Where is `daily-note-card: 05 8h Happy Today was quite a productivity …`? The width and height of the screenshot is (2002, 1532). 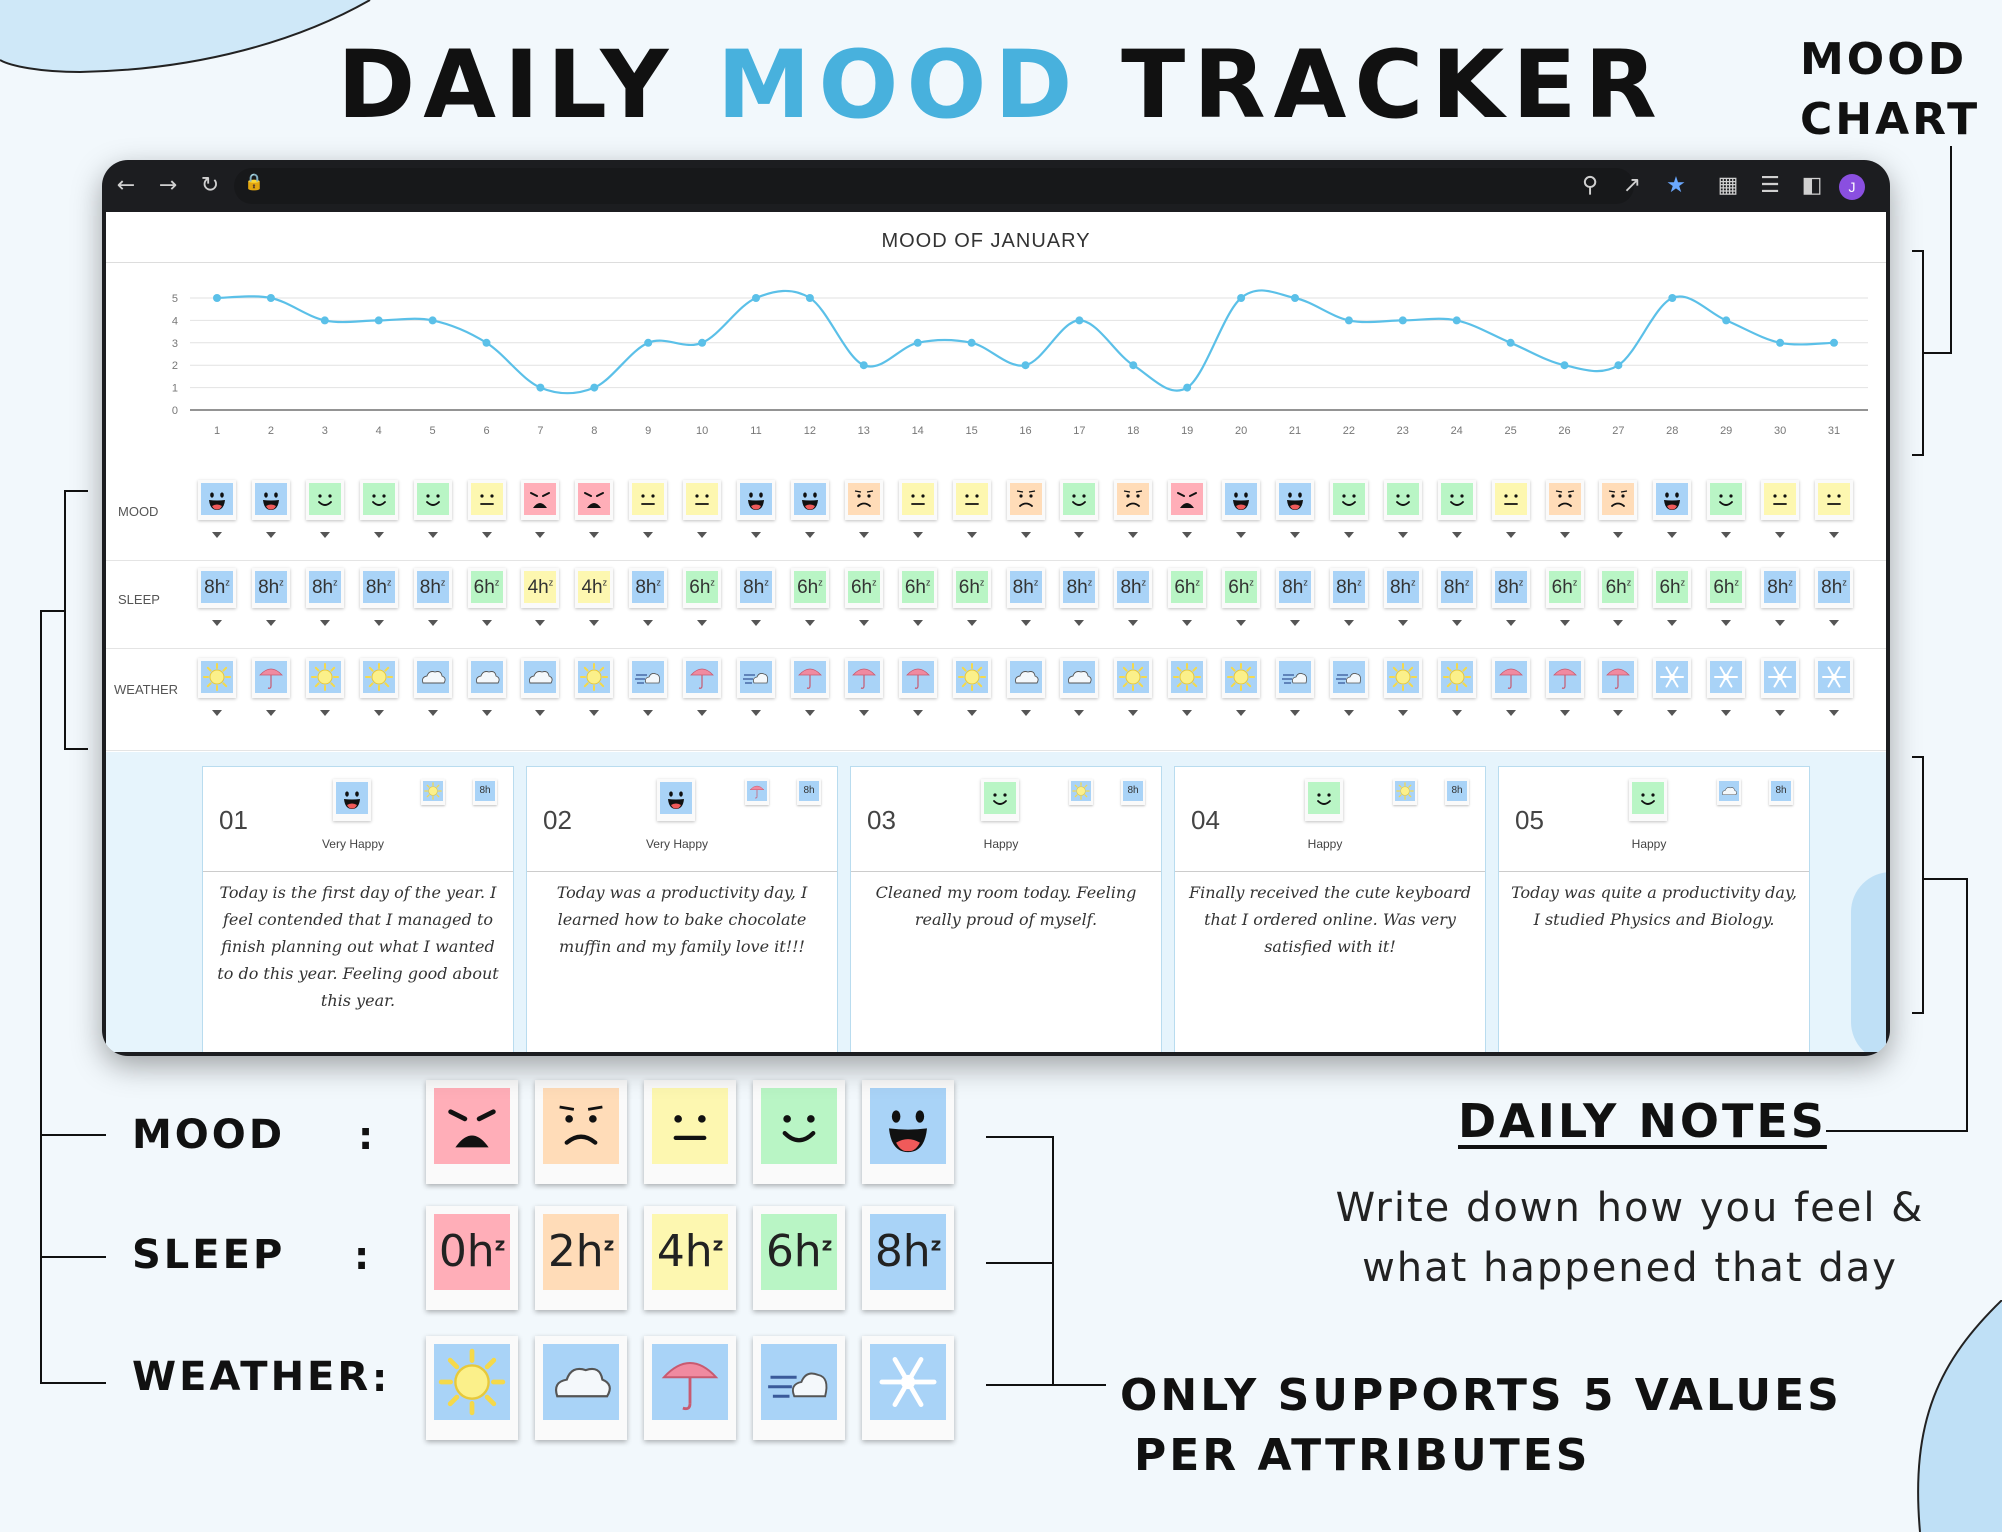 daily-note-card: 05 8h Happy Today was quite a productivity … is located at coordinates (1654, 909).